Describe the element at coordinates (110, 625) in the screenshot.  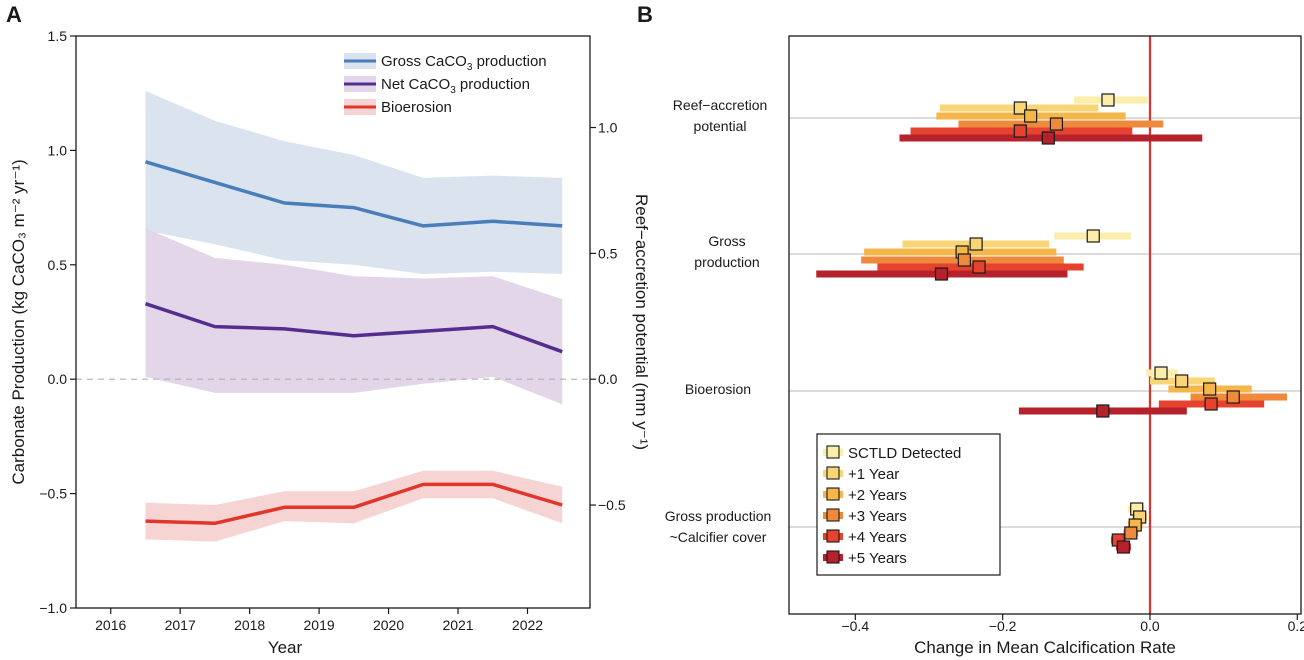
I see `x-tick-label: 2016` at that location.